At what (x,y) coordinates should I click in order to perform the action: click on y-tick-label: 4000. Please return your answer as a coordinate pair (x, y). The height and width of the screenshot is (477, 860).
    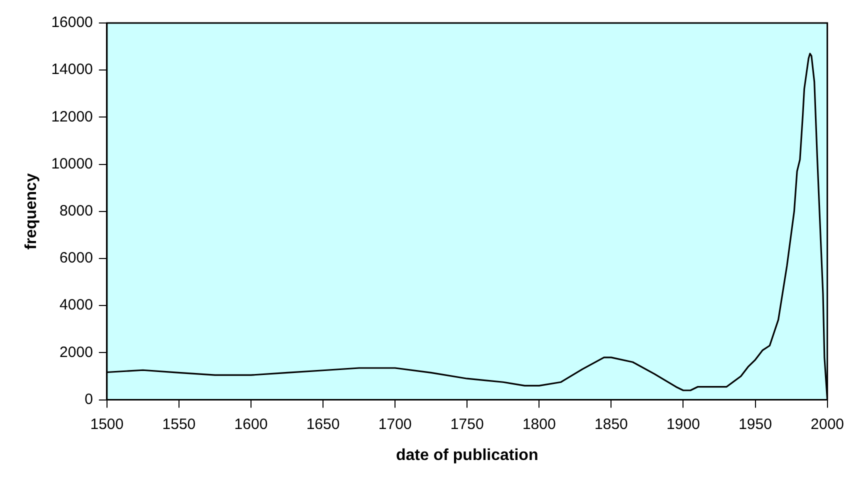
    Looking at the image, I should click on (76, 305).